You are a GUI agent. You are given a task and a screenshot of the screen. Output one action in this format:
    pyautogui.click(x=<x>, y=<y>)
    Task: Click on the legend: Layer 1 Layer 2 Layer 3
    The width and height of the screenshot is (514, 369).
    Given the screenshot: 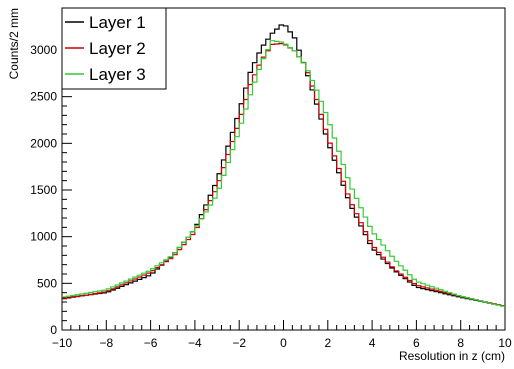 What is the action you would take?
    pyautogui.click(x=114, y=48)
    